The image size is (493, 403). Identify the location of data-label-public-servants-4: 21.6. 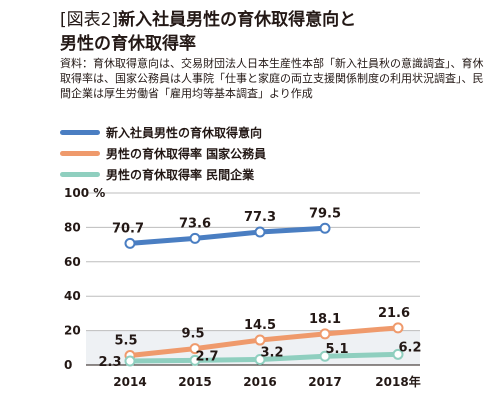
(394, 313).